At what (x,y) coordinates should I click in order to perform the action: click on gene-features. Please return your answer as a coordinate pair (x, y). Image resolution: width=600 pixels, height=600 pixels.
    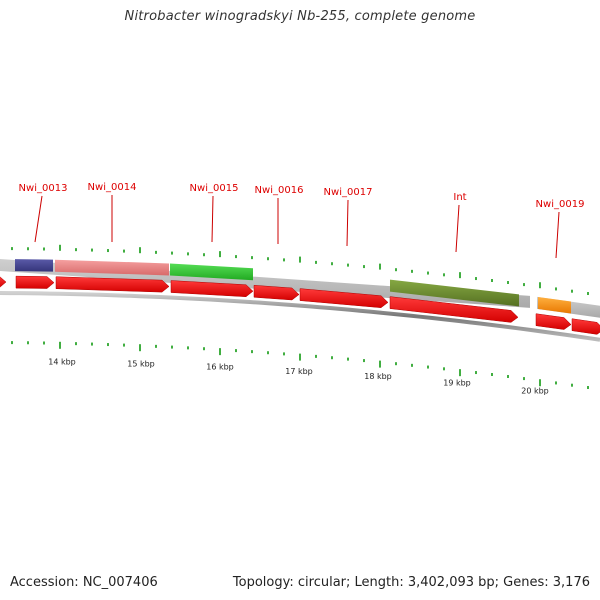
    Looking at the image, I should click on (293, 286).